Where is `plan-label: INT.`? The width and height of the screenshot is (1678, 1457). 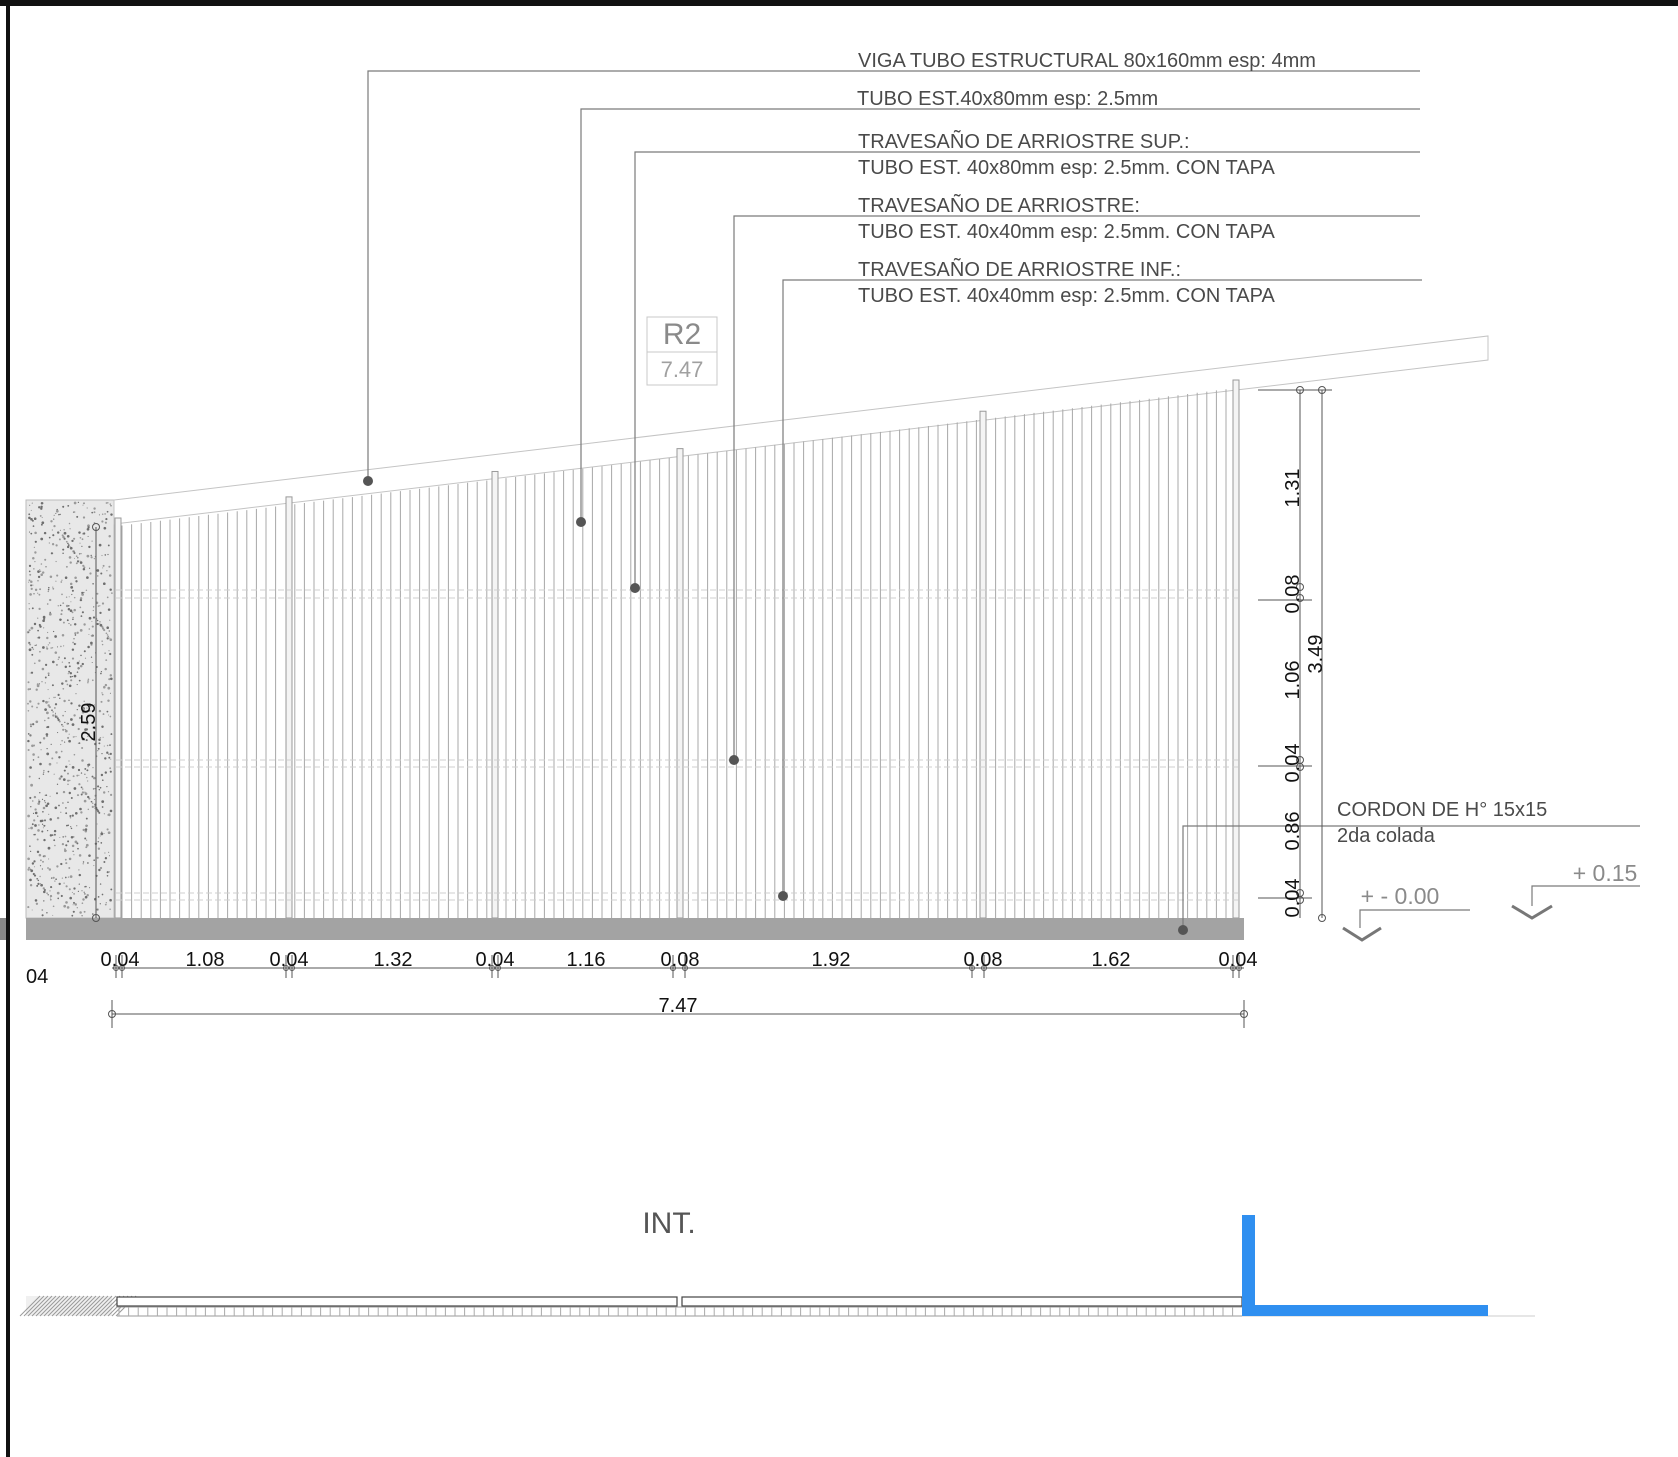
plan-label: INT. is located at coordinates (668, 1223).